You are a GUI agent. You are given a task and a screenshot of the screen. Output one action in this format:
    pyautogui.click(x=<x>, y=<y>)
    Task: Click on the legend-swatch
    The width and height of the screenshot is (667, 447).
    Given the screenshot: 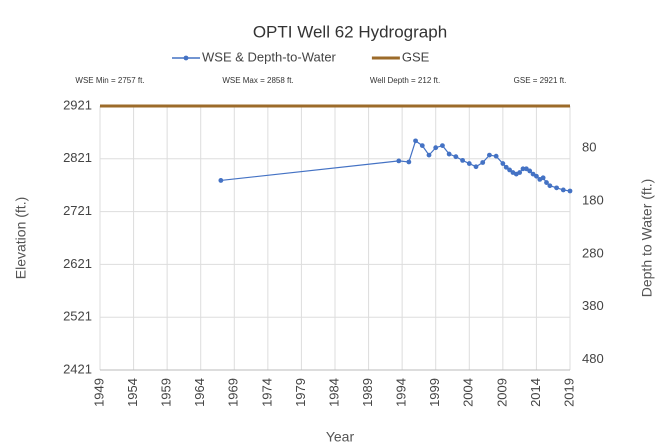 What is the action you would take?
    pyautogui.click(x=186, y=58)
    